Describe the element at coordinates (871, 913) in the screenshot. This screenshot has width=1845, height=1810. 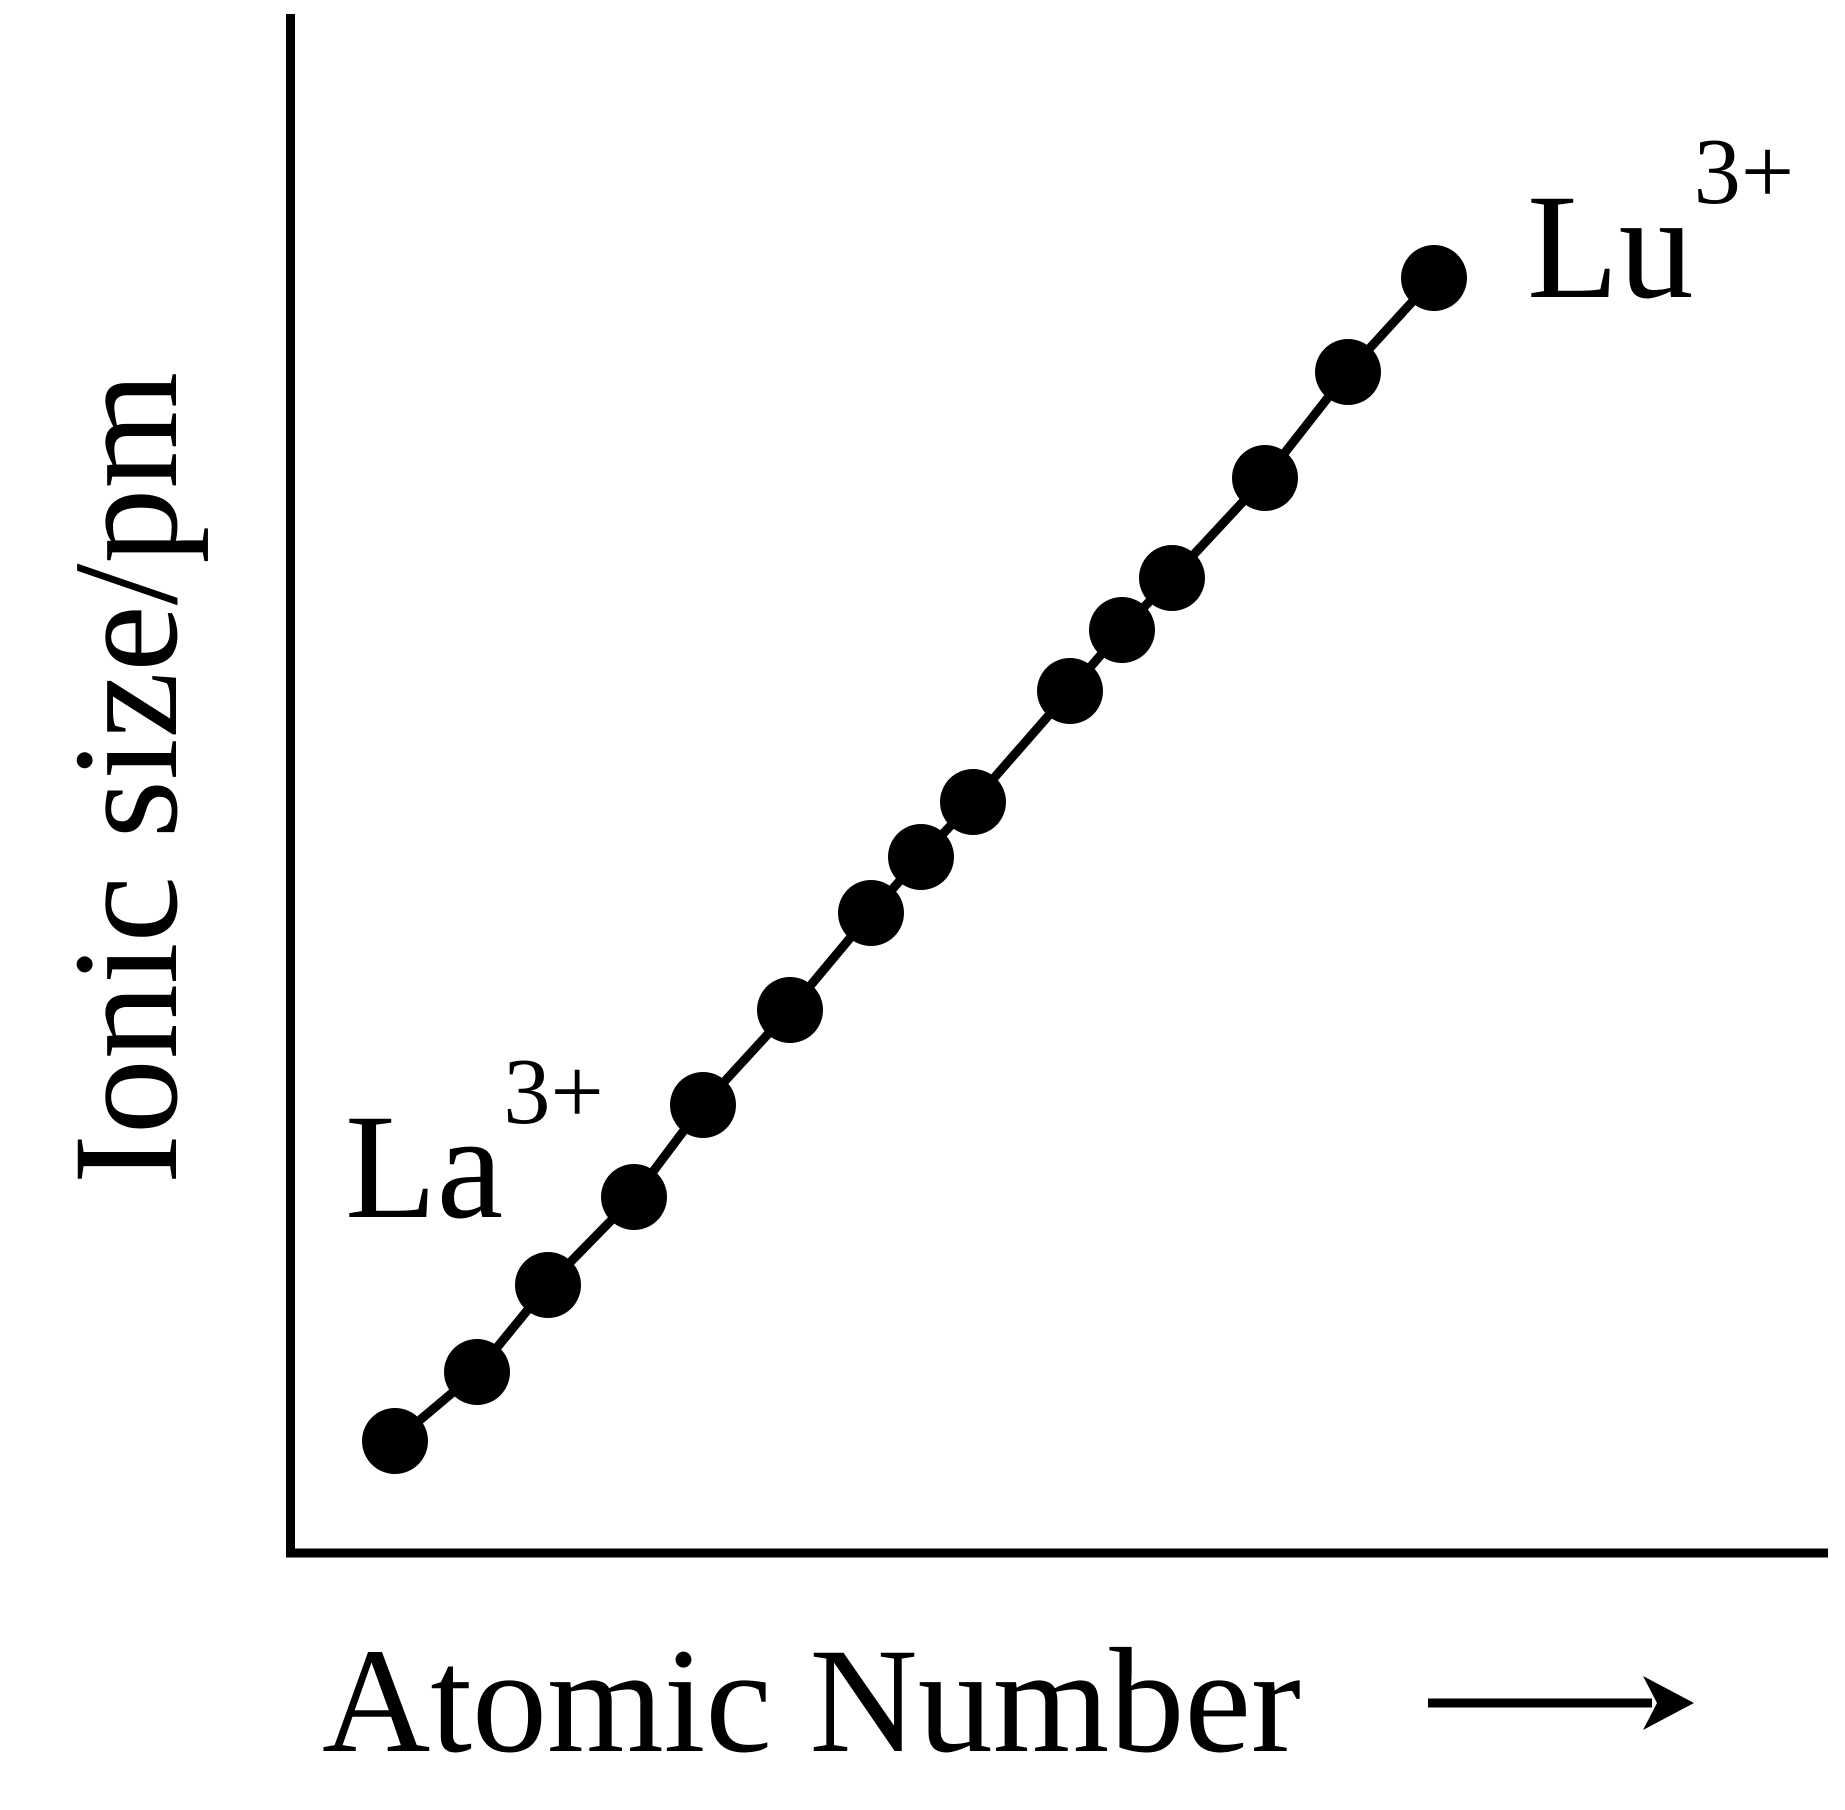
I see `data-point-Eu` at that location.